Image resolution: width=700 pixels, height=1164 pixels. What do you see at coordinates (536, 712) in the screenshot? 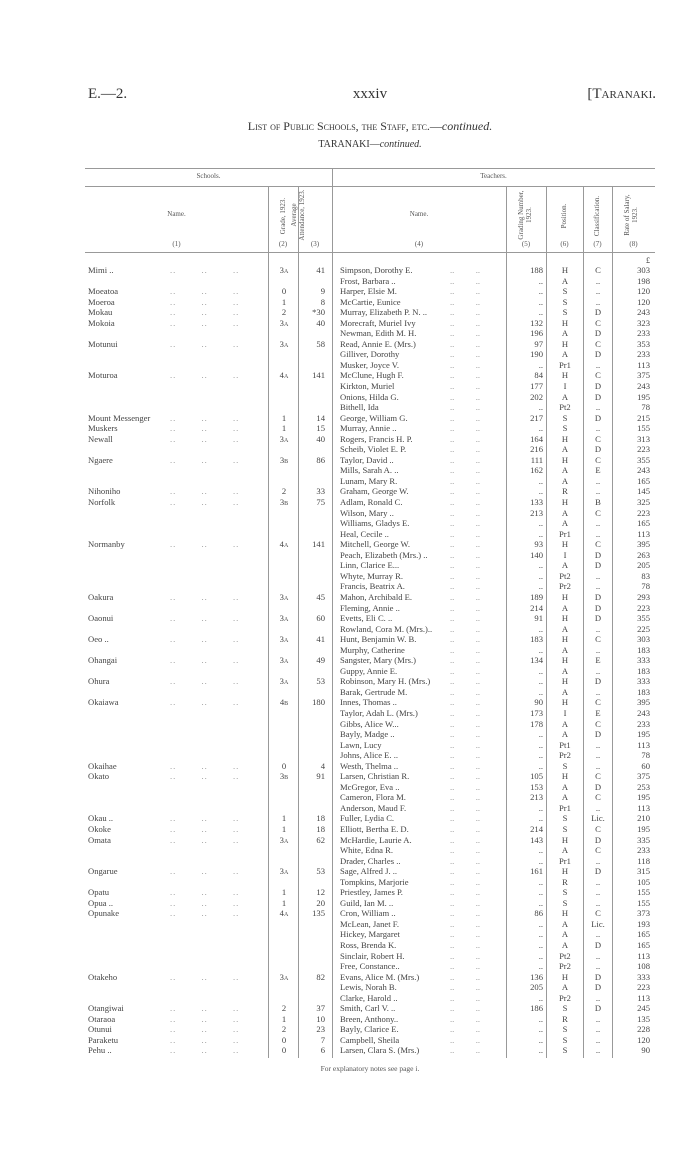
I see `grading-number: 173` at bounding box center [536, 712].